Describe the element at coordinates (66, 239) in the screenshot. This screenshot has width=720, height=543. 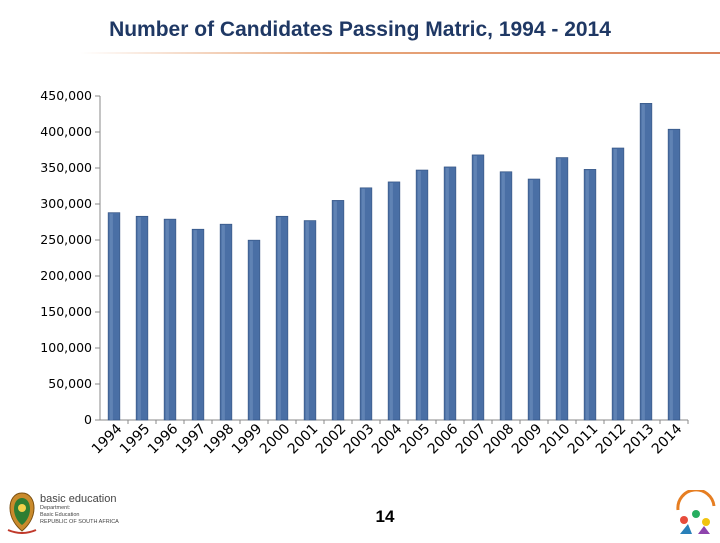
I see `y-tick-label: 250,000` at that location.